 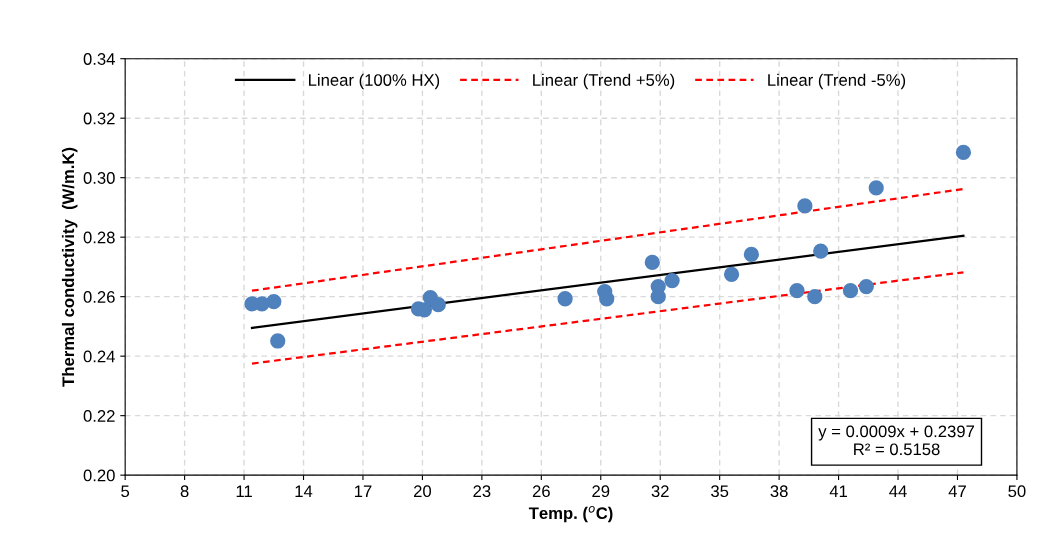 I want to click on x-tick-label: 14, so click(x=304, y=491).